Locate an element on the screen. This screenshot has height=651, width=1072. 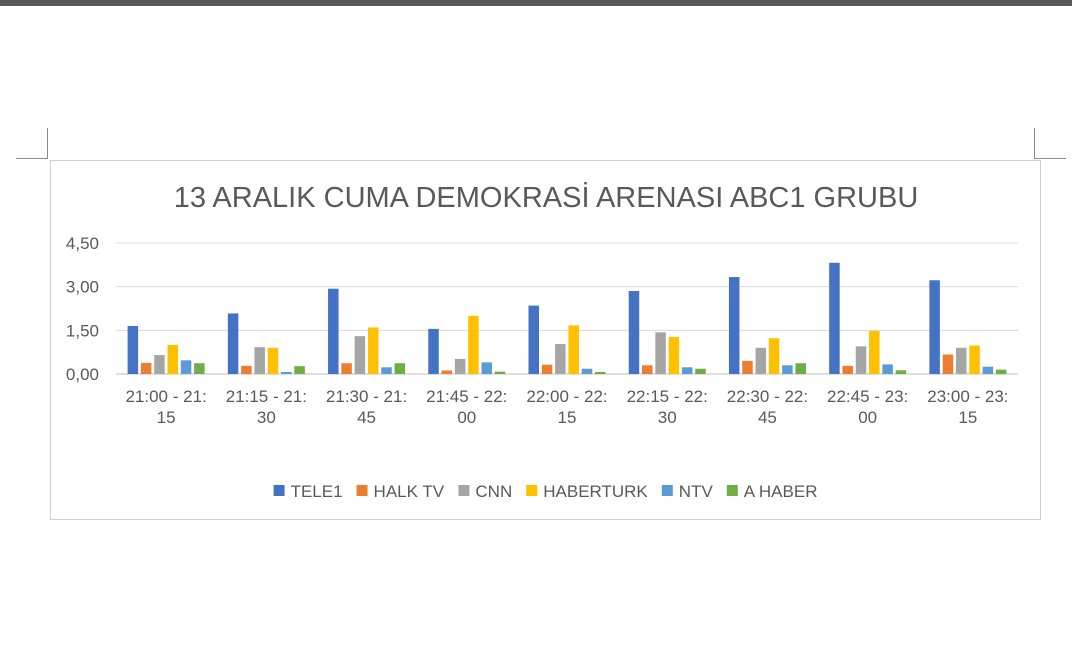
x-tick-label: 21:00 - 21: is located at coordinates (165, 396).